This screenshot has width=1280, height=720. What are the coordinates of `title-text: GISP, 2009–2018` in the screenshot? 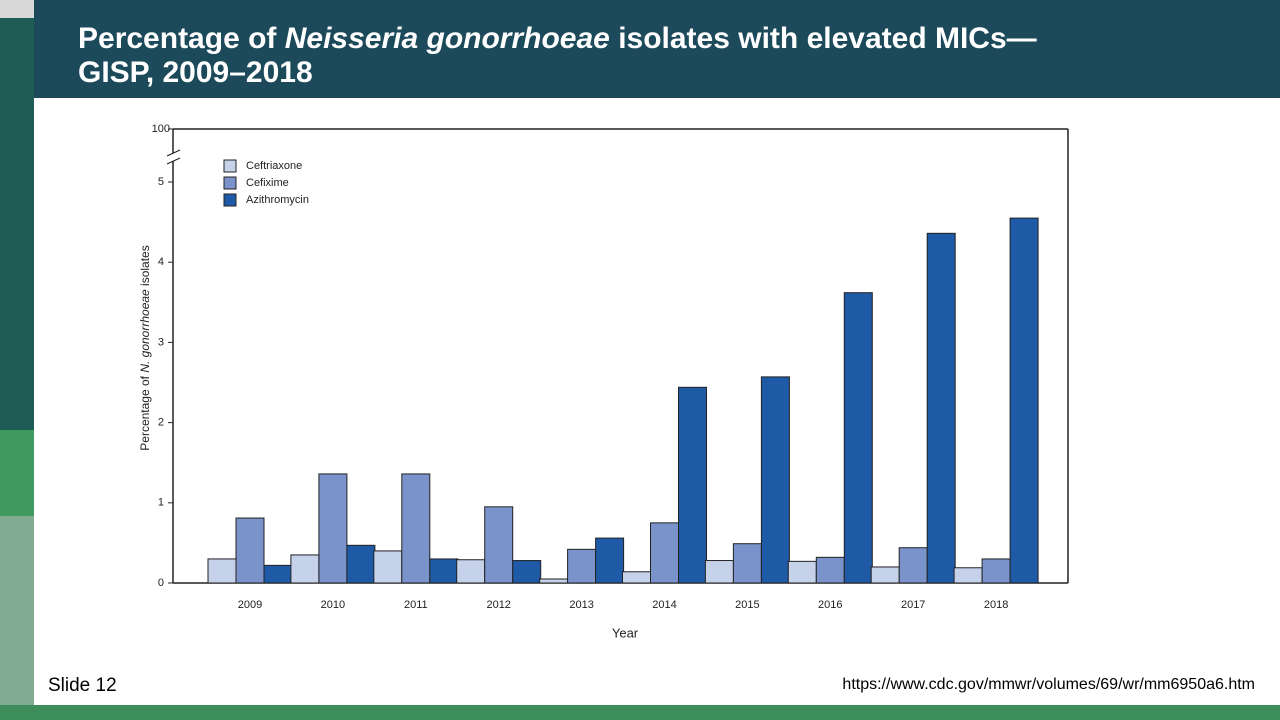 It's located at (195, 72).